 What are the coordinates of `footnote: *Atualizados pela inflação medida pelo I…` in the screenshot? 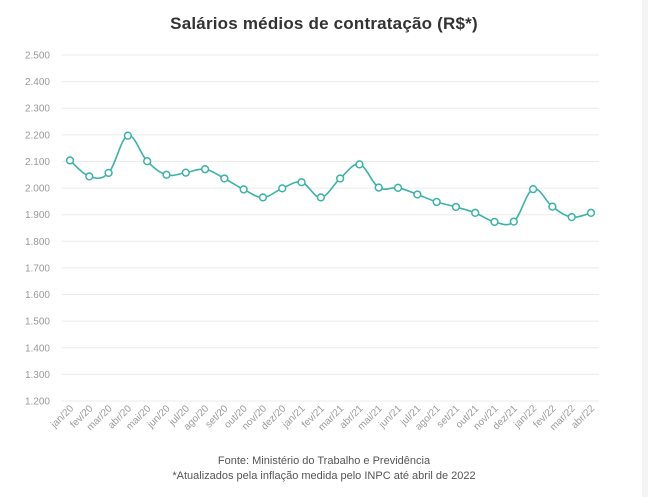 It's located at (324, 476).